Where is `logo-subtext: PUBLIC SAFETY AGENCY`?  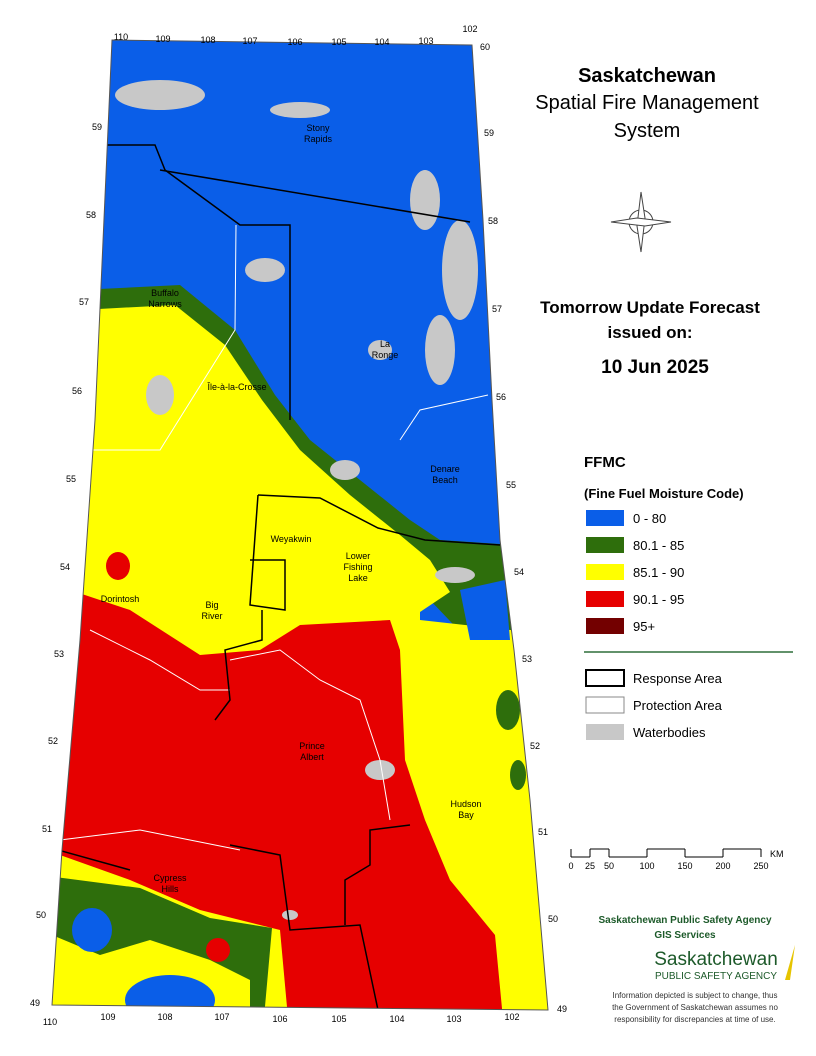 logo-subtext: PUBLIC SAFETY AGENCY is located at coordinates (716, 976).